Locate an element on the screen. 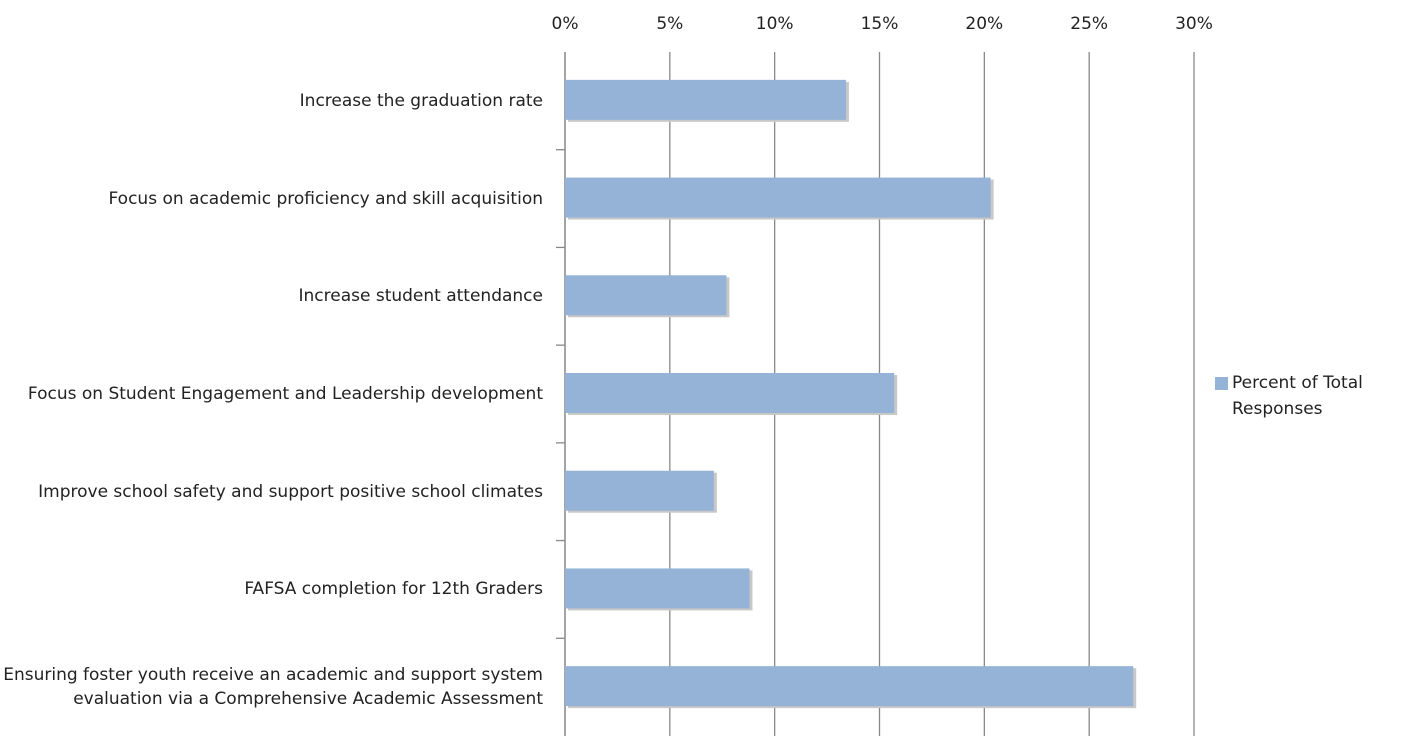 Image resolution: width=1404 pixels, height=736 pixels. y-tick-label: Increase the graduation rate is located at coordinates (421, 100).